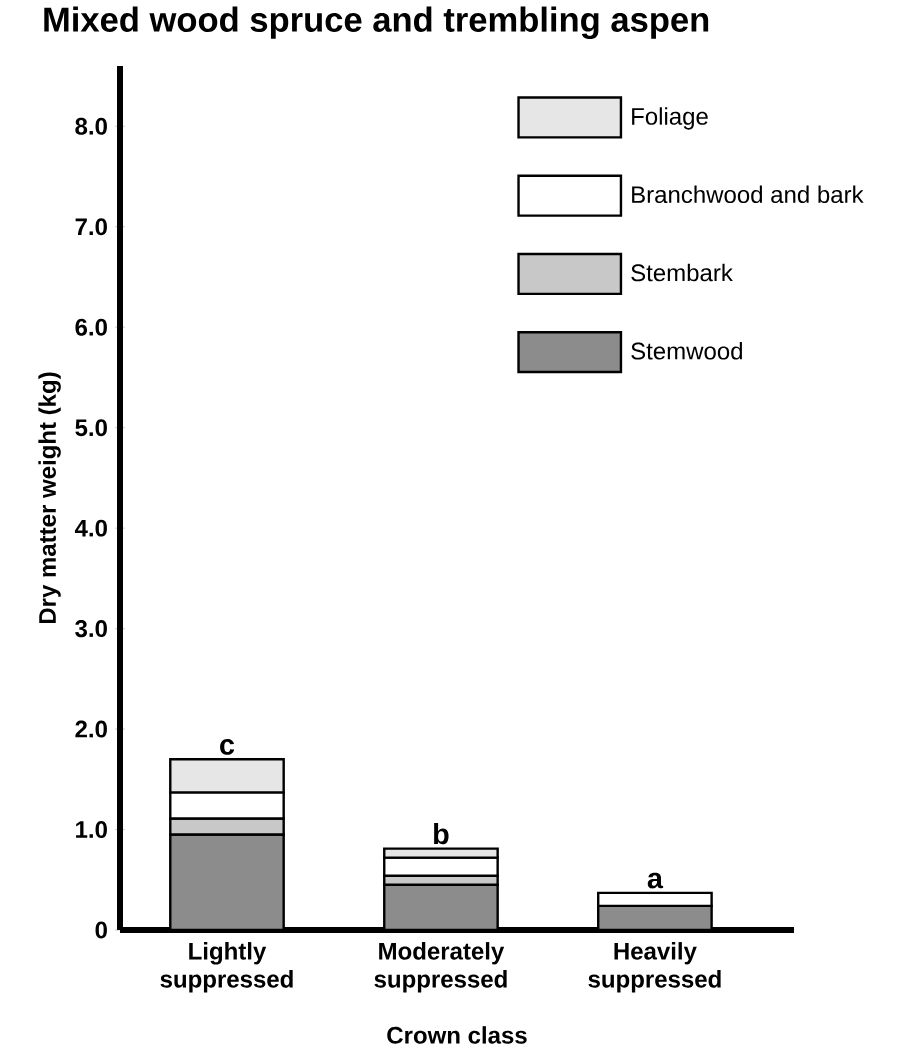 This screenshot has height=1056, width=914. I want to click on legend-label: Branchwood and bark, so click(748, 194).